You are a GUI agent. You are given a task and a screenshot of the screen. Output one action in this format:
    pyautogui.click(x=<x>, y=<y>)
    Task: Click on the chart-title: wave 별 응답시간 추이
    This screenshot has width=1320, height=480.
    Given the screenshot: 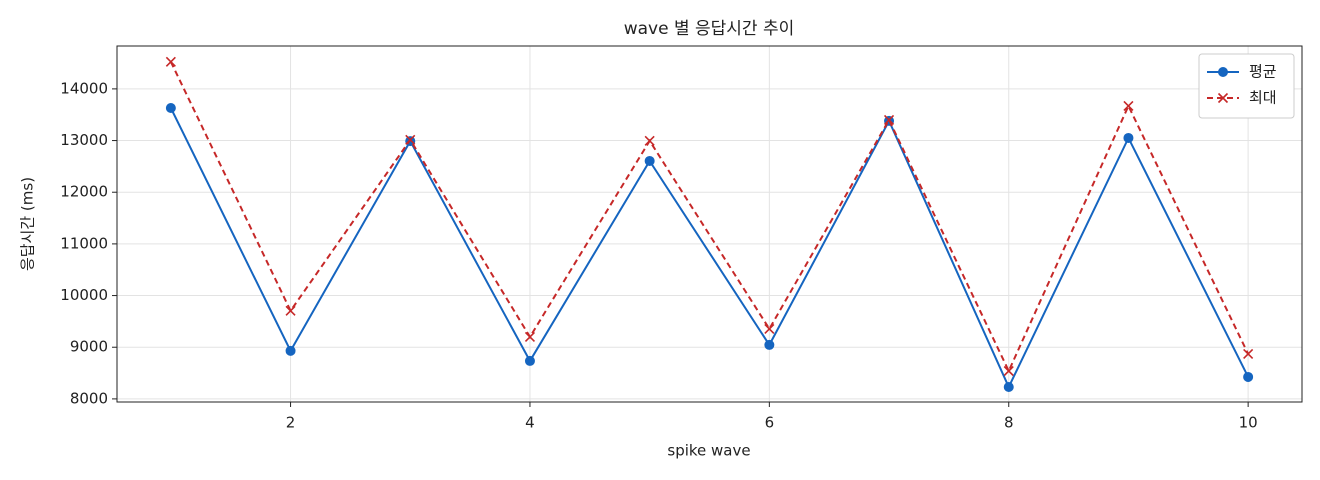 What is the action you would take?
    pyautogui.click(x=709, y=29)
    